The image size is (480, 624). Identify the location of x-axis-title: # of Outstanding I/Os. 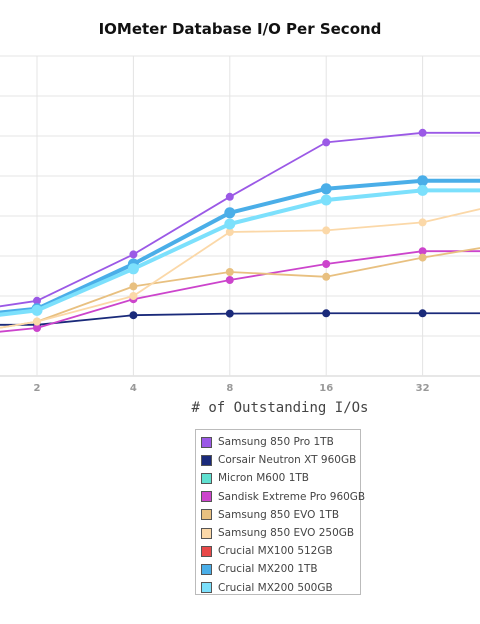
(280, 408).